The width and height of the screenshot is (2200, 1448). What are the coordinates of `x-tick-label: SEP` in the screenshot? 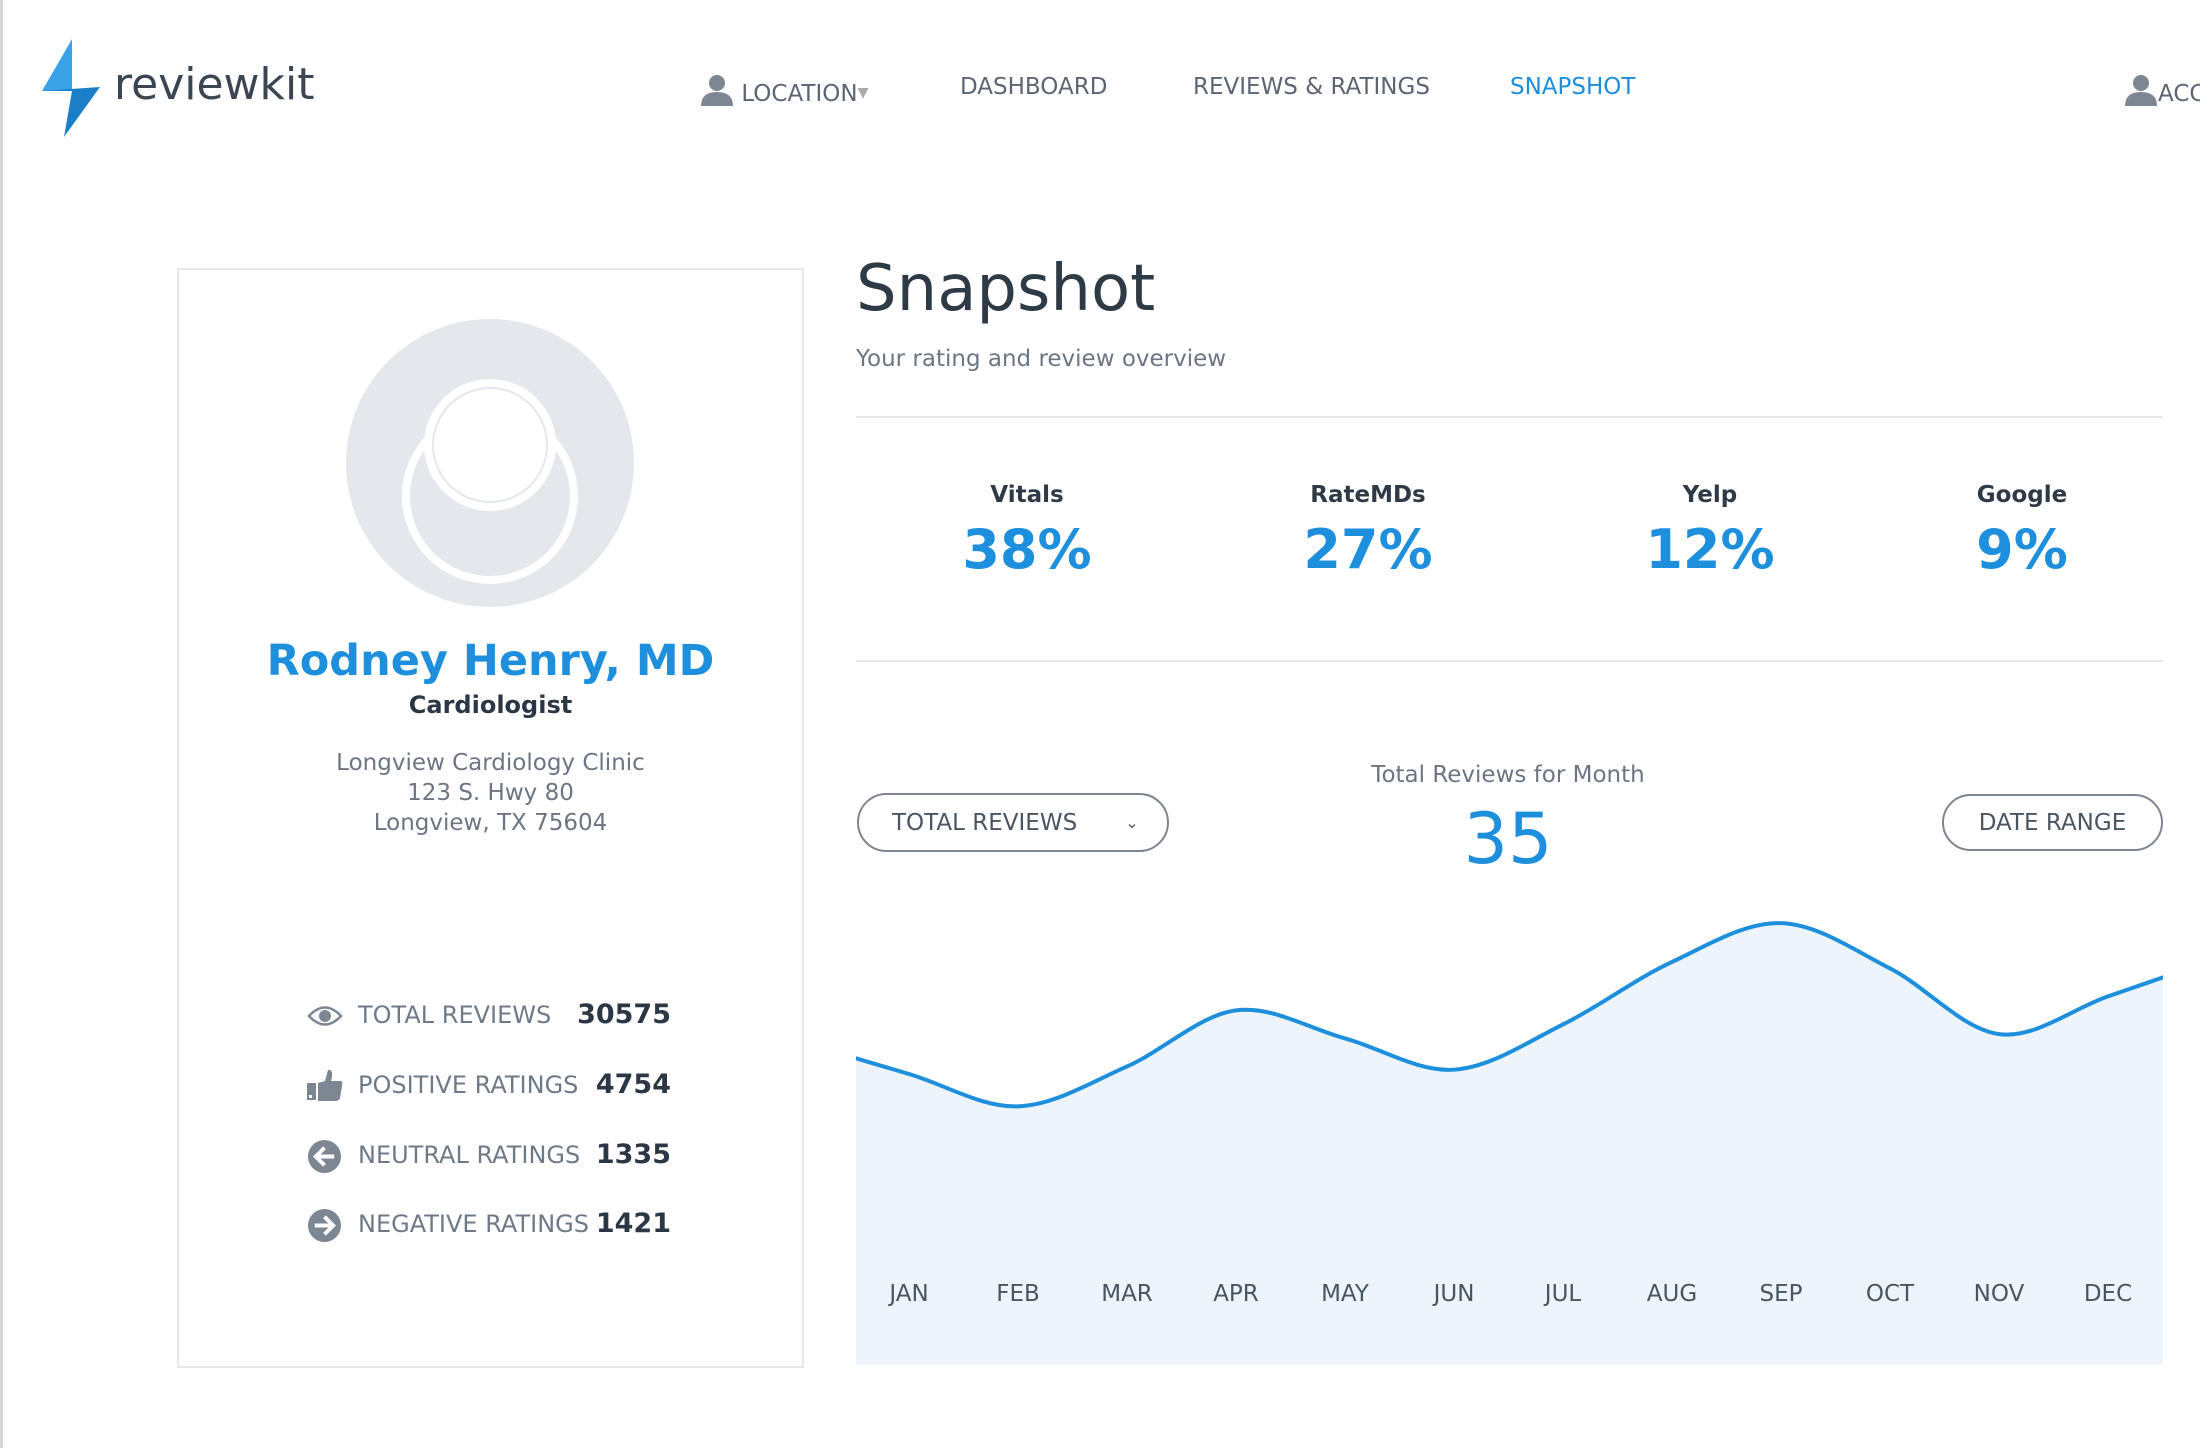 It's located at (1781, 1294).